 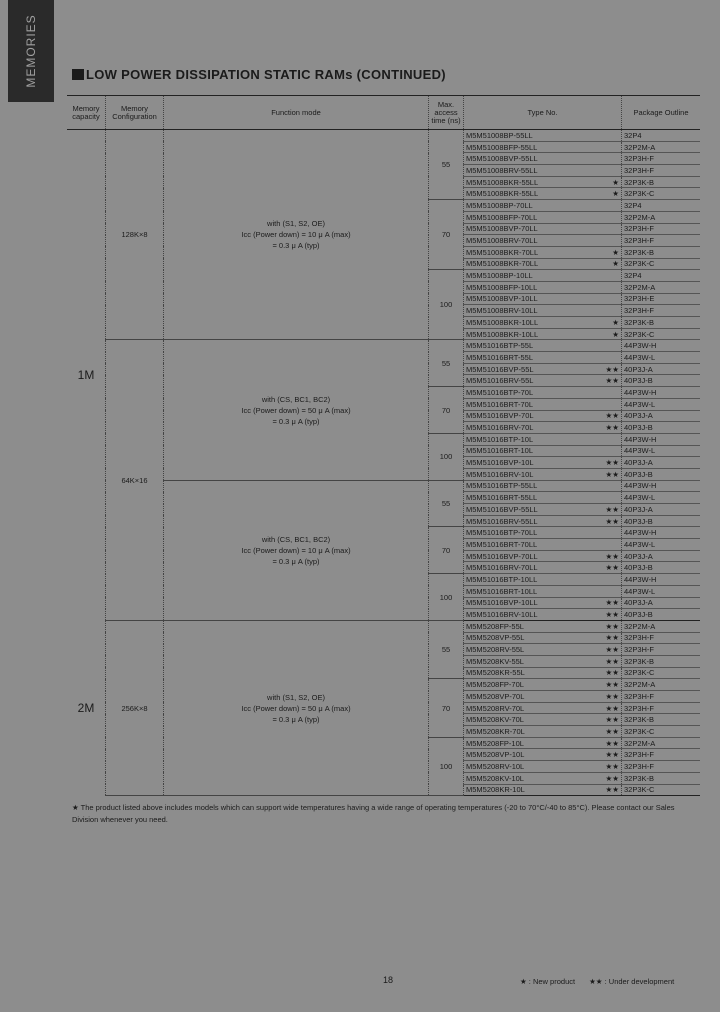 What do you see at coordinates (383, 427) in the screenshot?
I see `table-row: M5M51016BRV-70L ★★ 40P3J-B` at bounding box center [383, 427].